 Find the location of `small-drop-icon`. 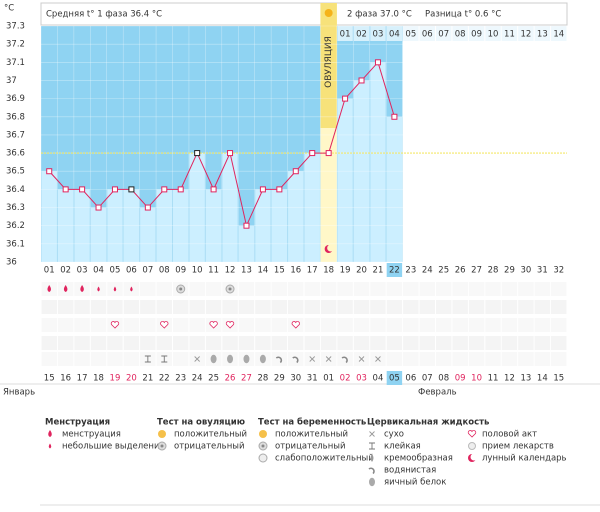

small-drop-icon is located at coordinates (115, 289).